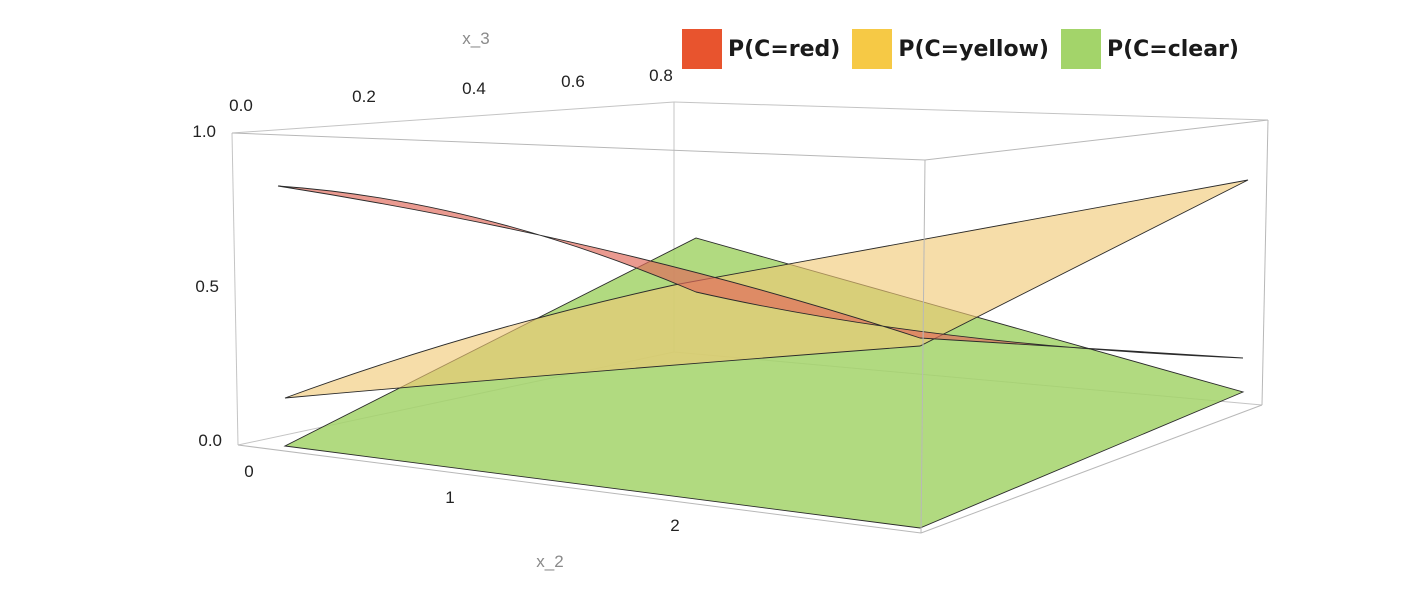 The height and width of the screenshot is (594, 1420). I want to click on legend-swatch-clear, so click(1080, 49).